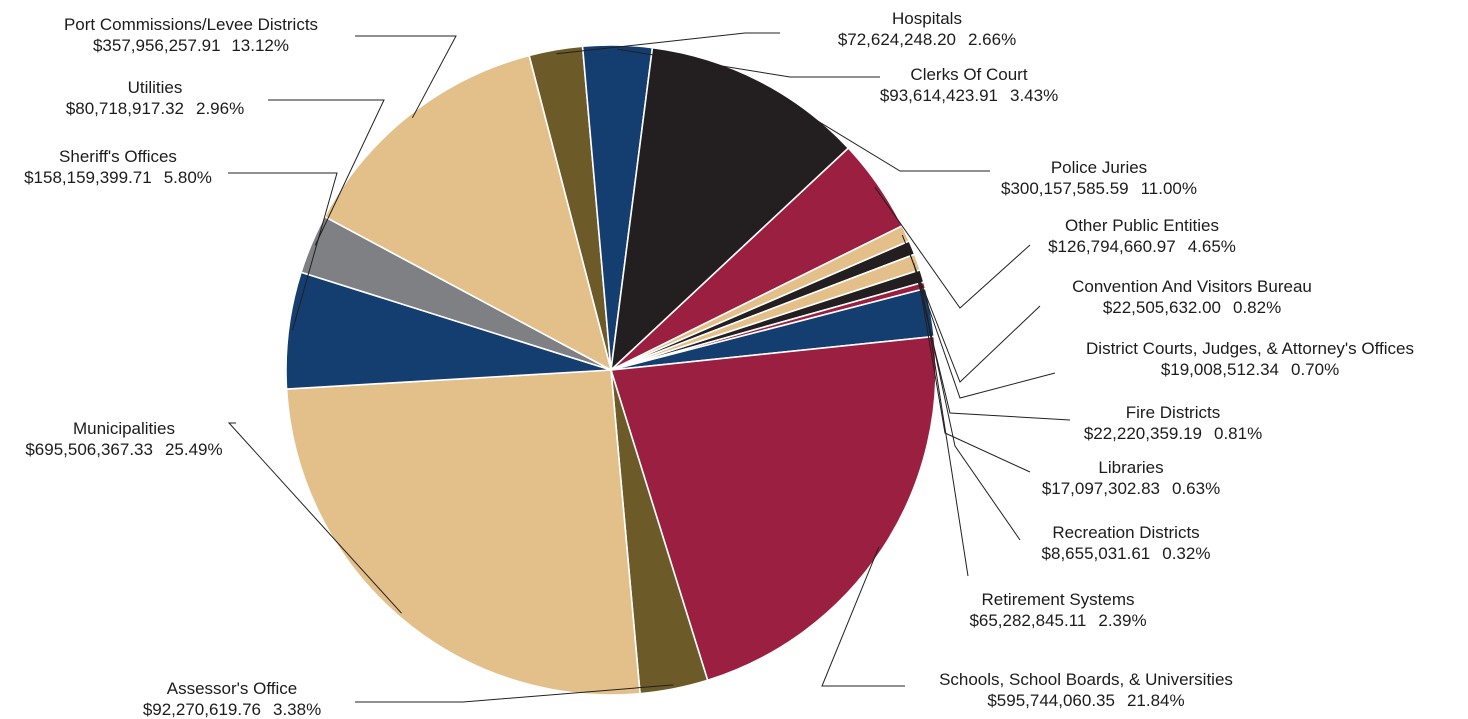 The image size is (1468, 719). I want to click on slice-value-fire-districts: $22,220,359.19 0.81%, so click(1173, 433).